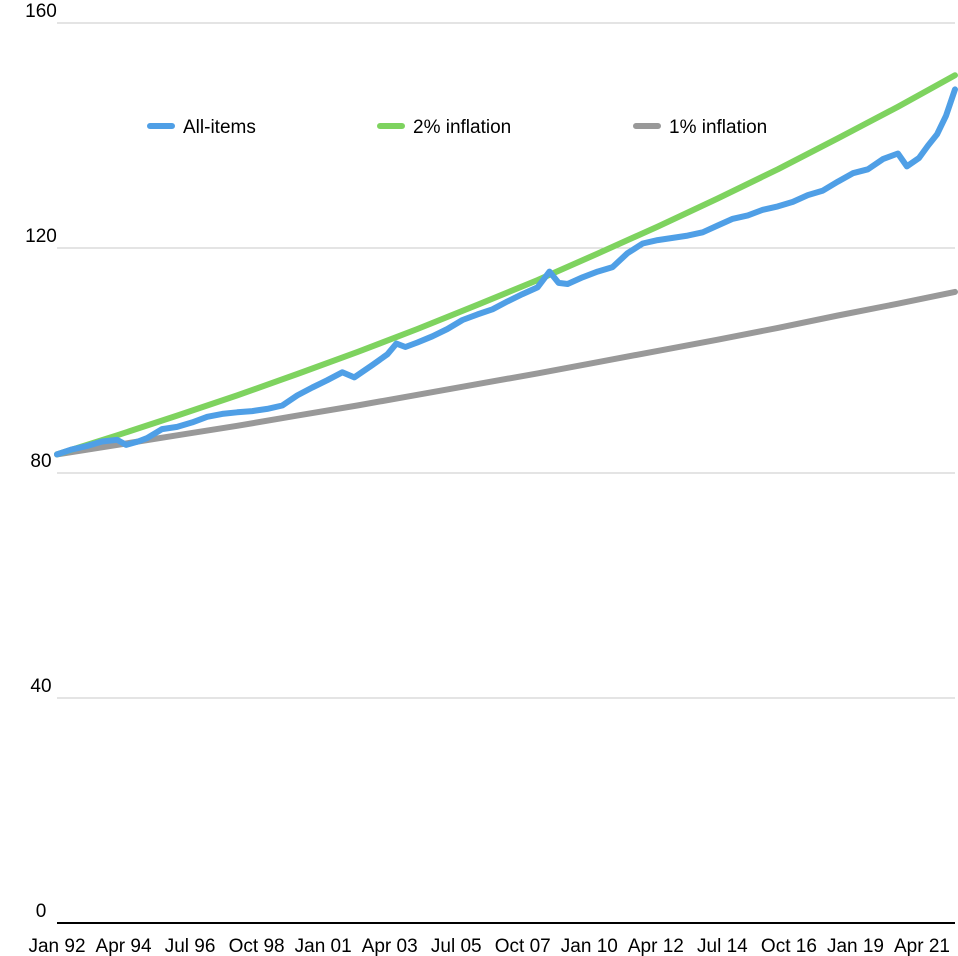 The width and height of the screenshot is (958, 956). What do you see at coordinates (589, 946) in the screenshot?
I see `x-tick-label: Jan 10` at bounding box center [589, 946].